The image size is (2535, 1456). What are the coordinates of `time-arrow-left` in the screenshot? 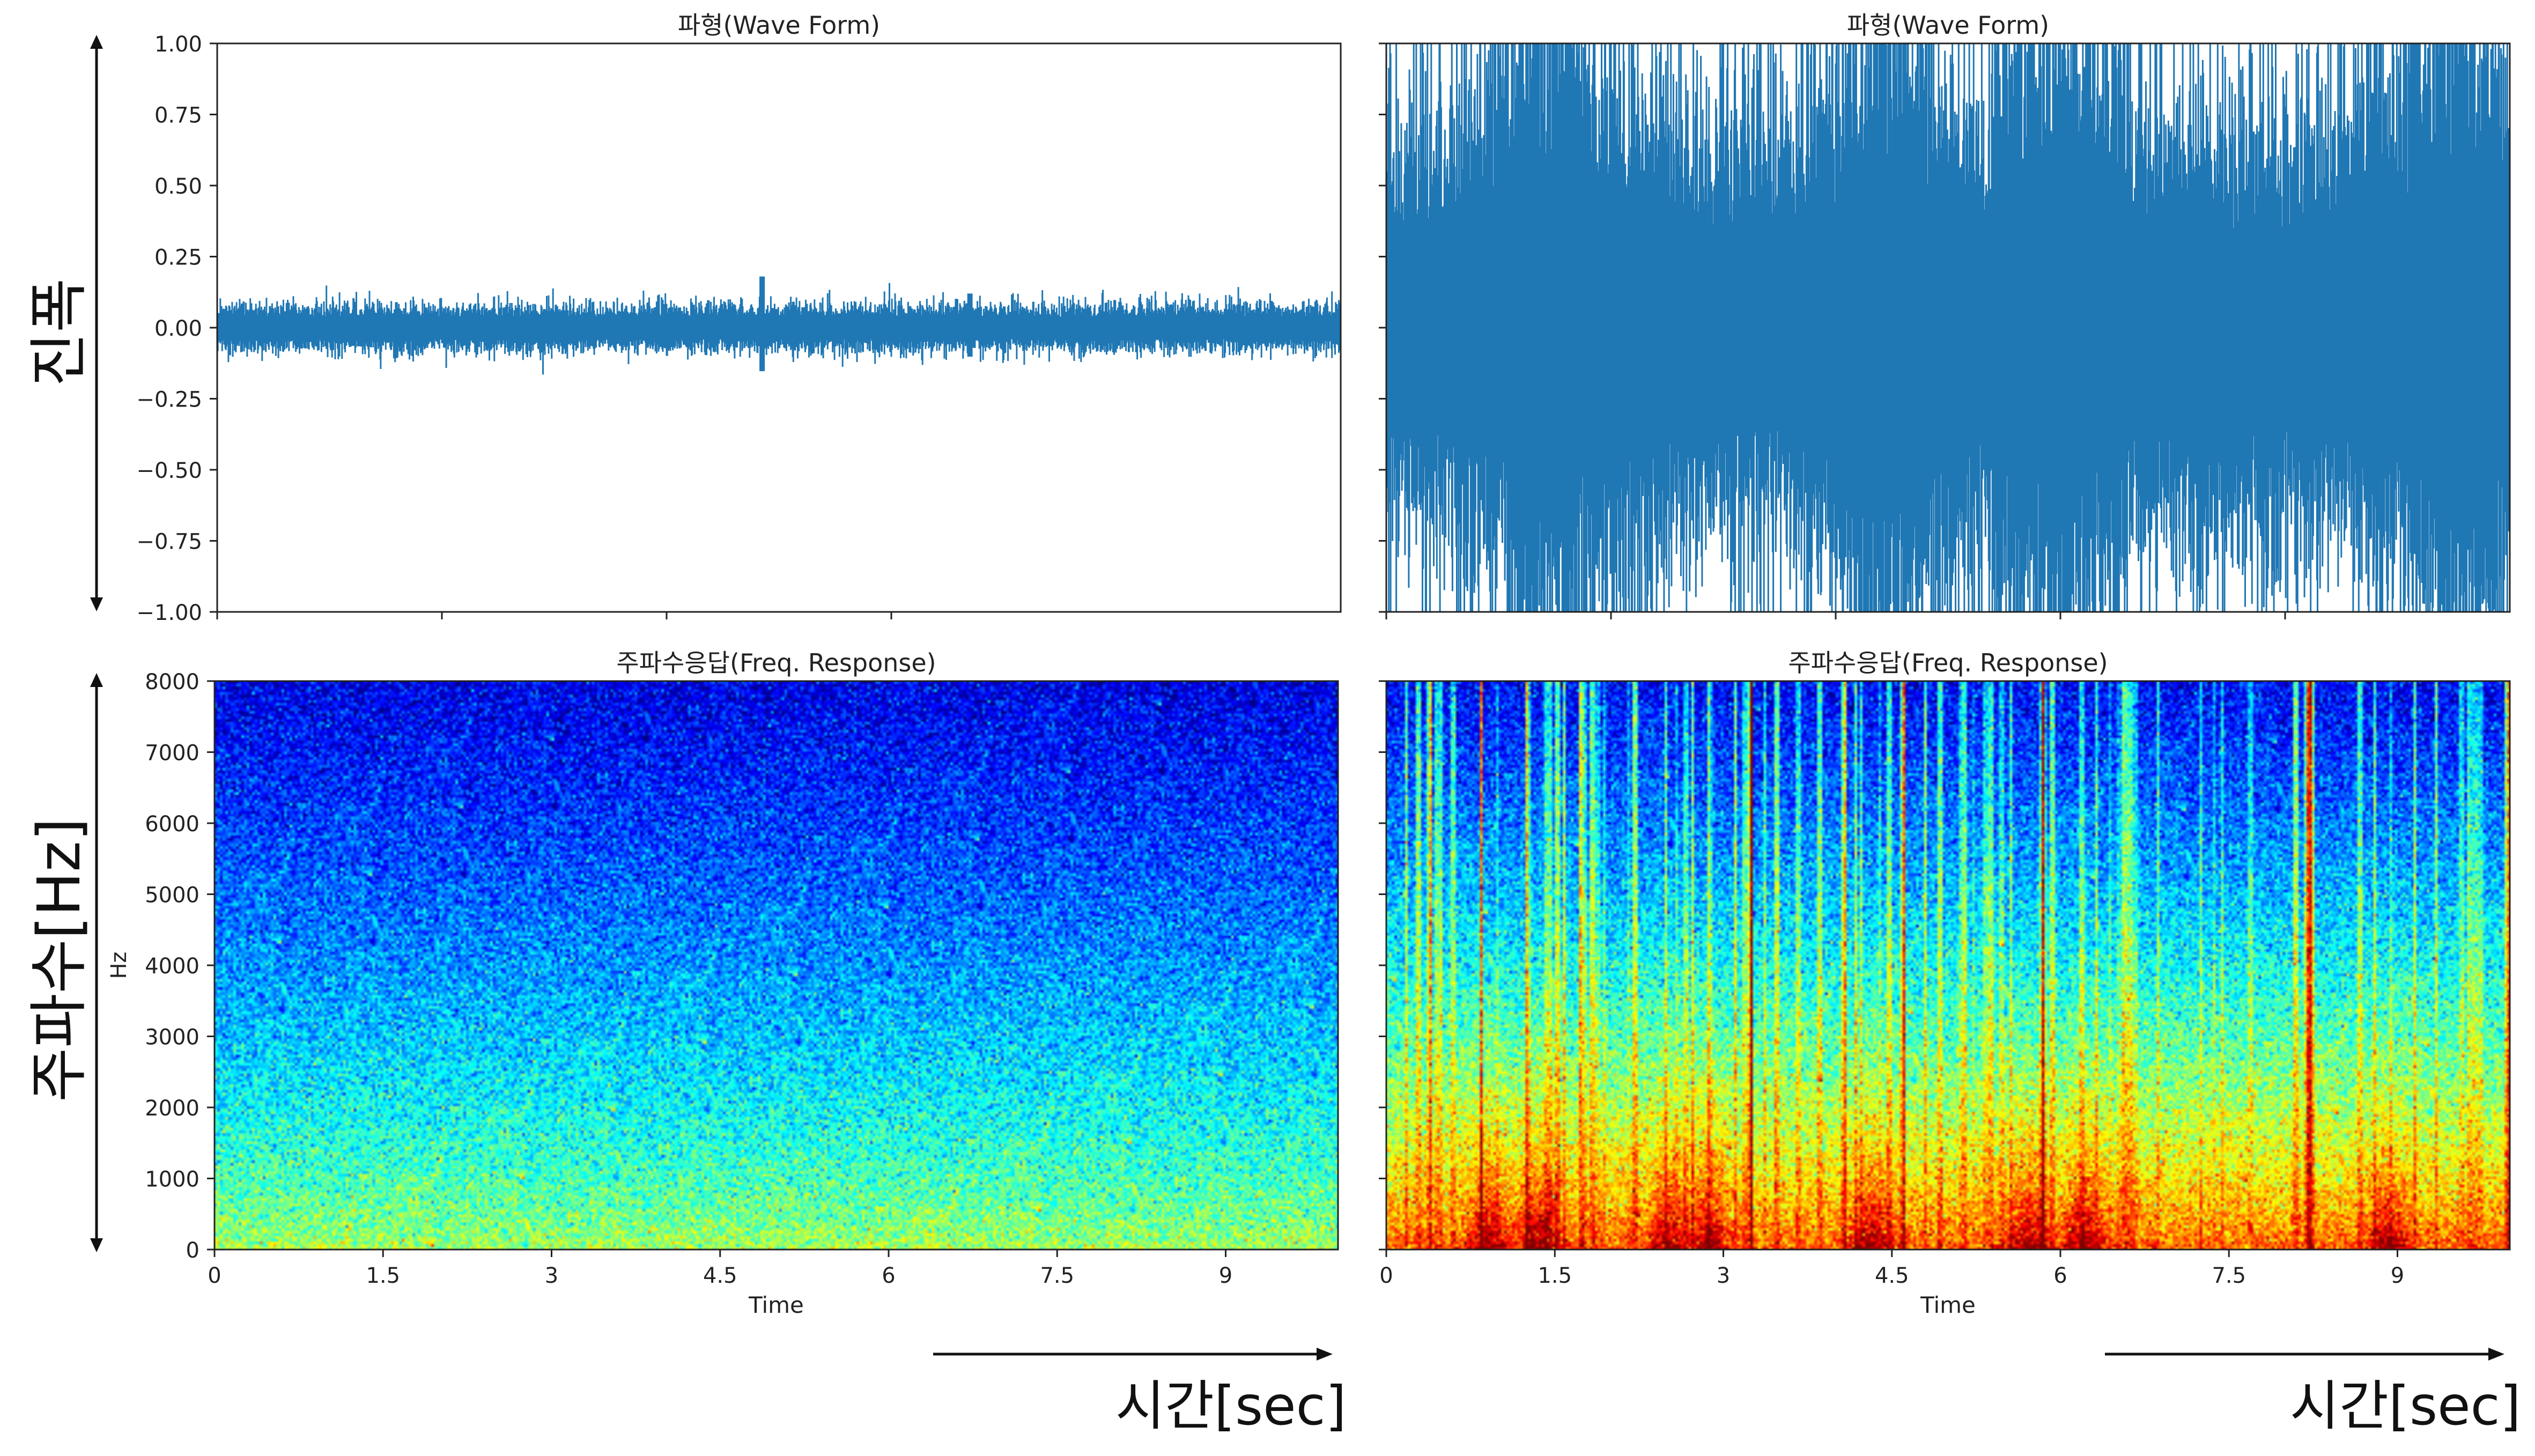 It's located at (1133, 1355).